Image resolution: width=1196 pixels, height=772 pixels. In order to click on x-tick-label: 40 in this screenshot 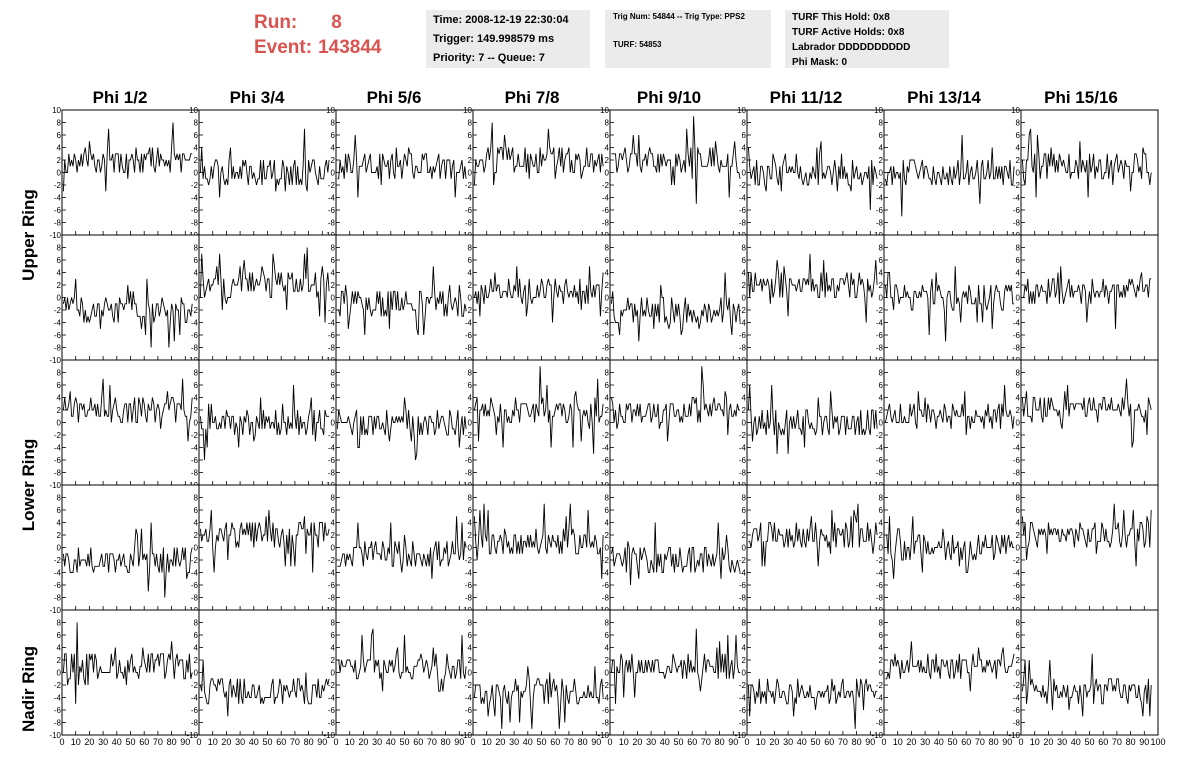, I will do `click(254, 742)`.